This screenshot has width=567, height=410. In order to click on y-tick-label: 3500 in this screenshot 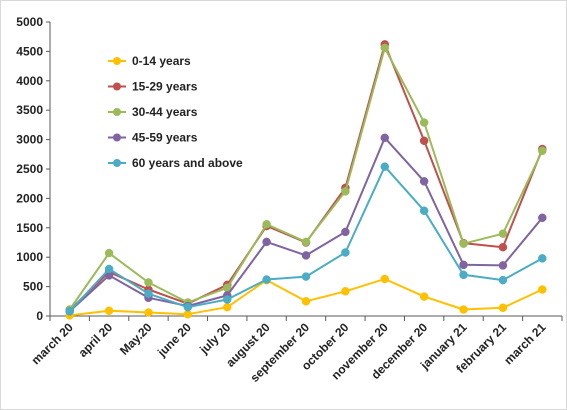, I will do `click(29, 110)`.